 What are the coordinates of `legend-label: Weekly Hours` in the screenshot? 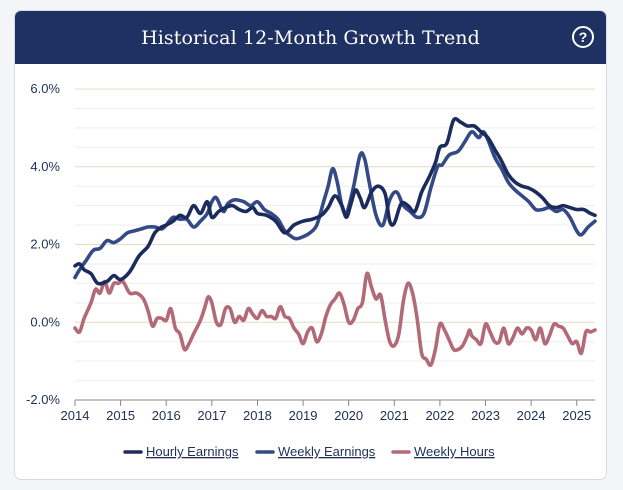 It's located at (454, 451).